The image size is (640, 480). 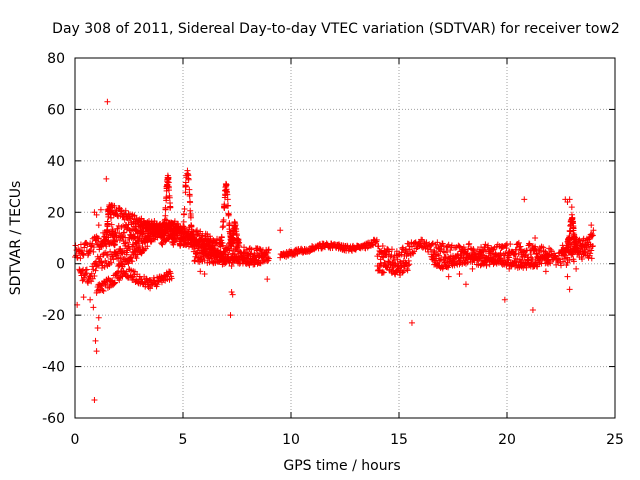 What do you see at coordinates (56, 59) in the screenshot?
I see `y-tick-label: 80` at bounding box center [56, 59].